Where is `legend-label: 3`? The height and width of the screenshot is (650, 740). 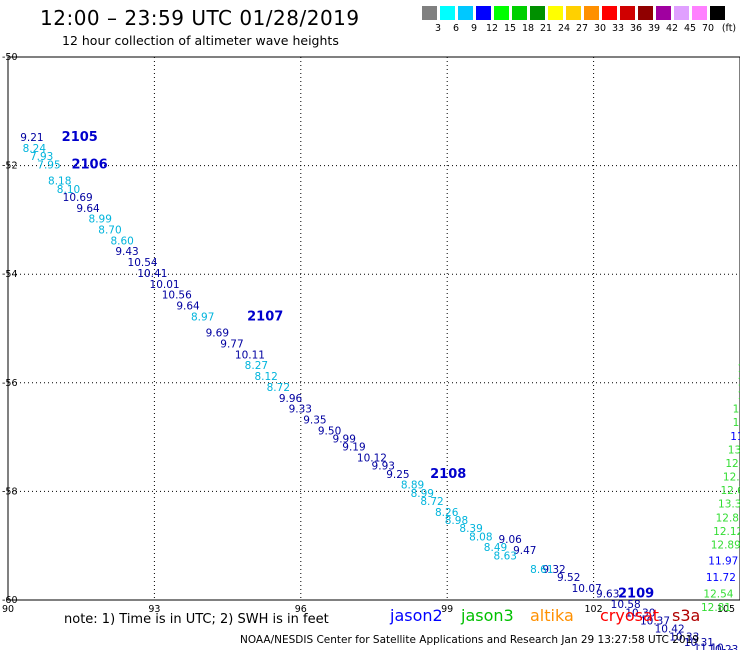
legend-label: 3 is located at coordinates (438, 28).